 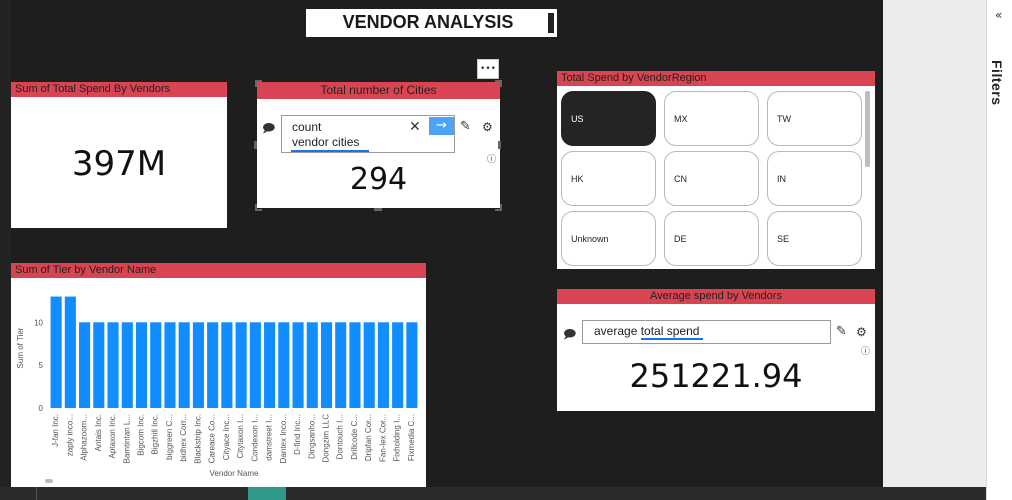 I want to click on cities-qa-line2: vendor cities, so click(x=326, y=142).